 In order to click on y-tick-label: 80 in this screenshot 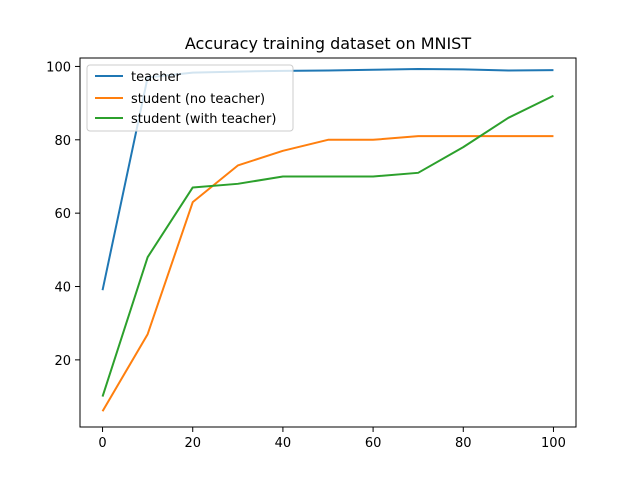, I will do `click(62, 141)`.